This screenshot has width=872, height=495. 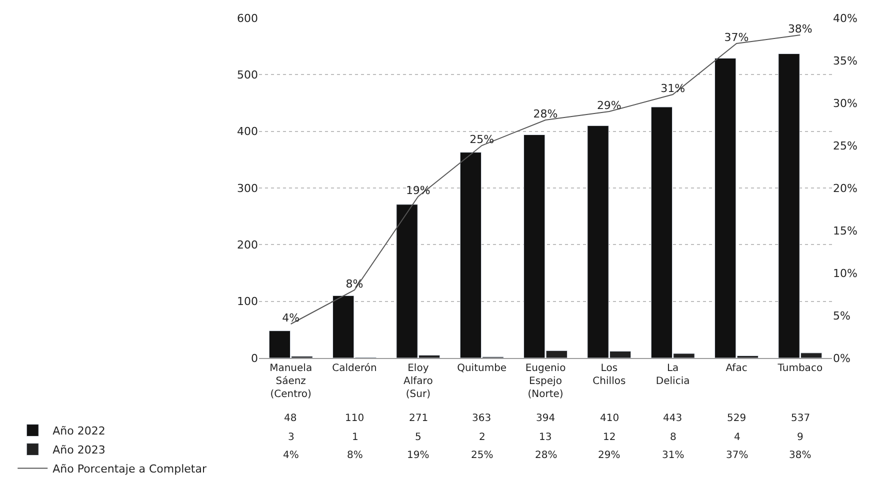 I want to click on x-tick-label: La Delicia, so click(x=673, y=375).